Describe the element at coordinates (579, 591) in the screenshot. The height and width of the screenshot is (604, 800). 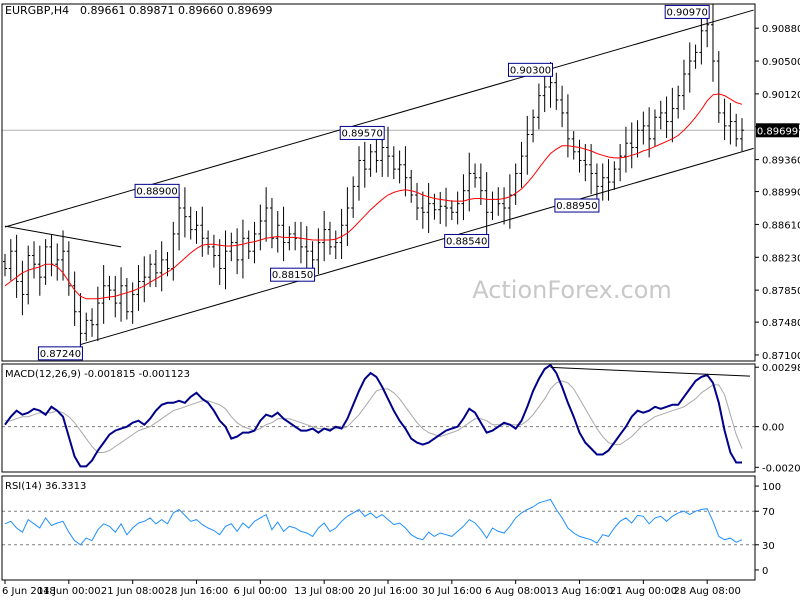
I see `x-tick-label: 13 Aug 16:00` at that location.